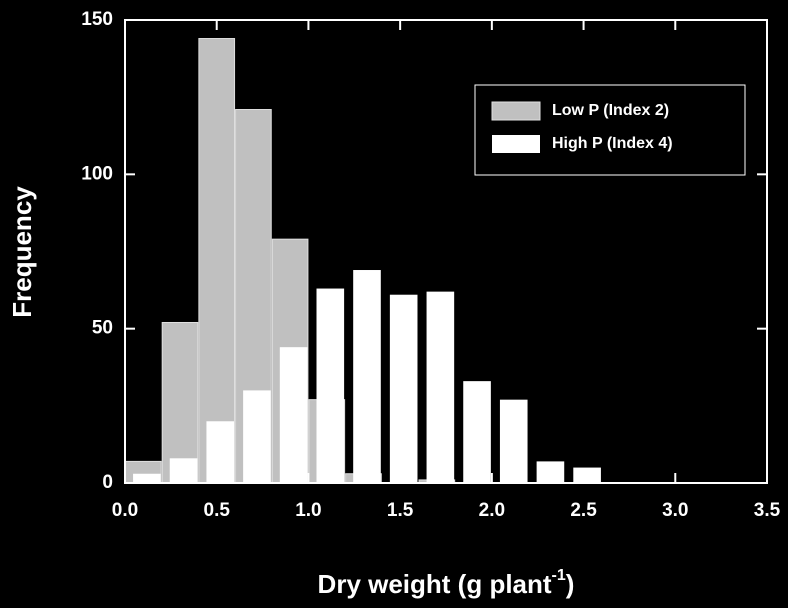 The width and height of the screenshot is (788, 608). Describe the element at coordinates (97, 19) in the screenshot. I see `y-tick-label: 150` at that location.